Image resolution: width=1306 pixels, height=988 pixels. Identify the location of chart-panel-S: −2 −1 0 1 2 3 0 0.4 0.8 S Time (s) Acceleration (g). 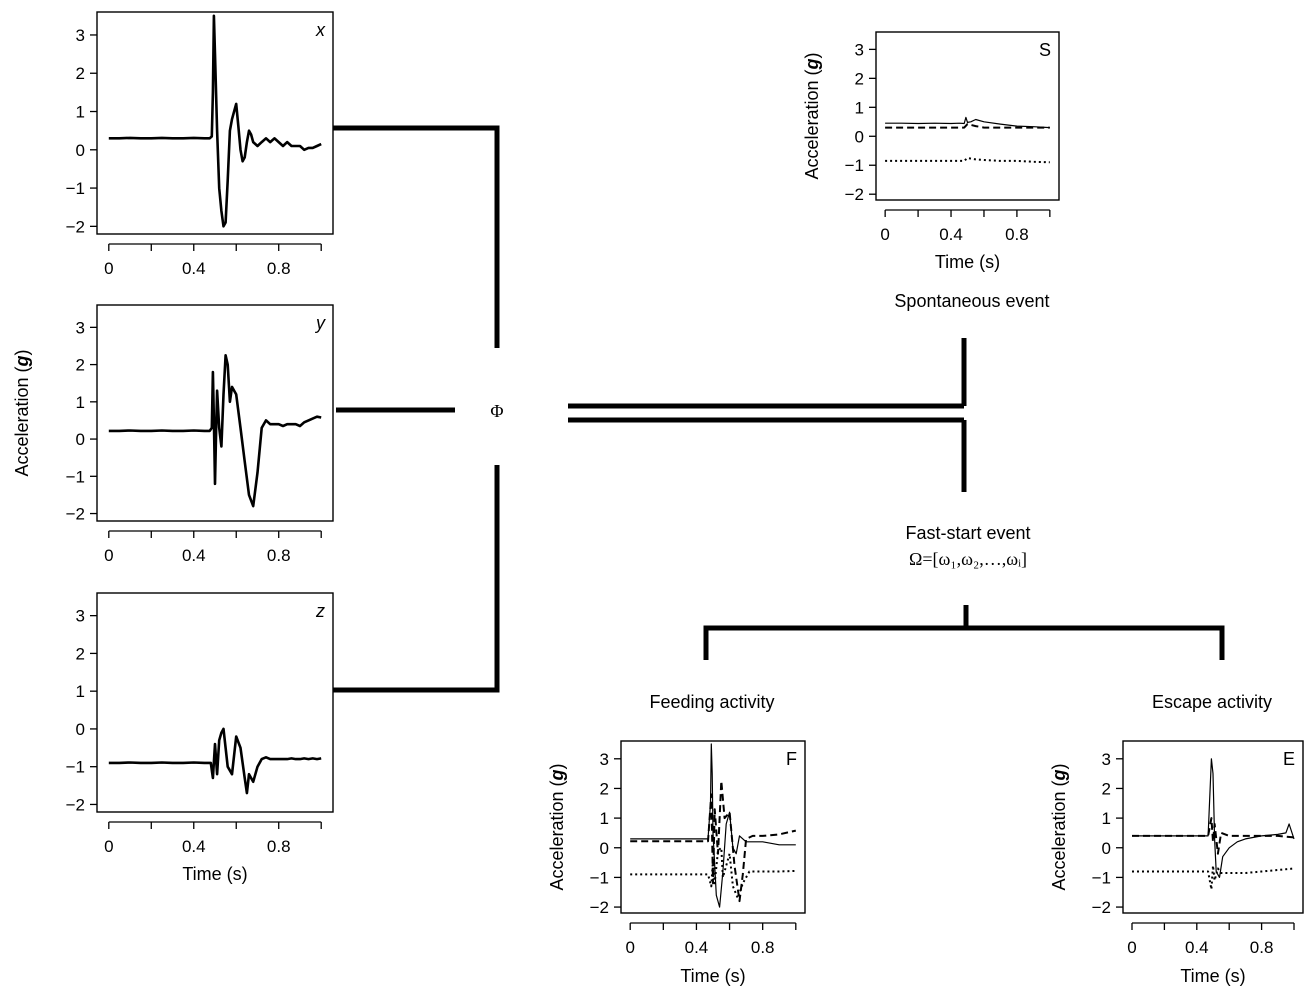
(931, 151).